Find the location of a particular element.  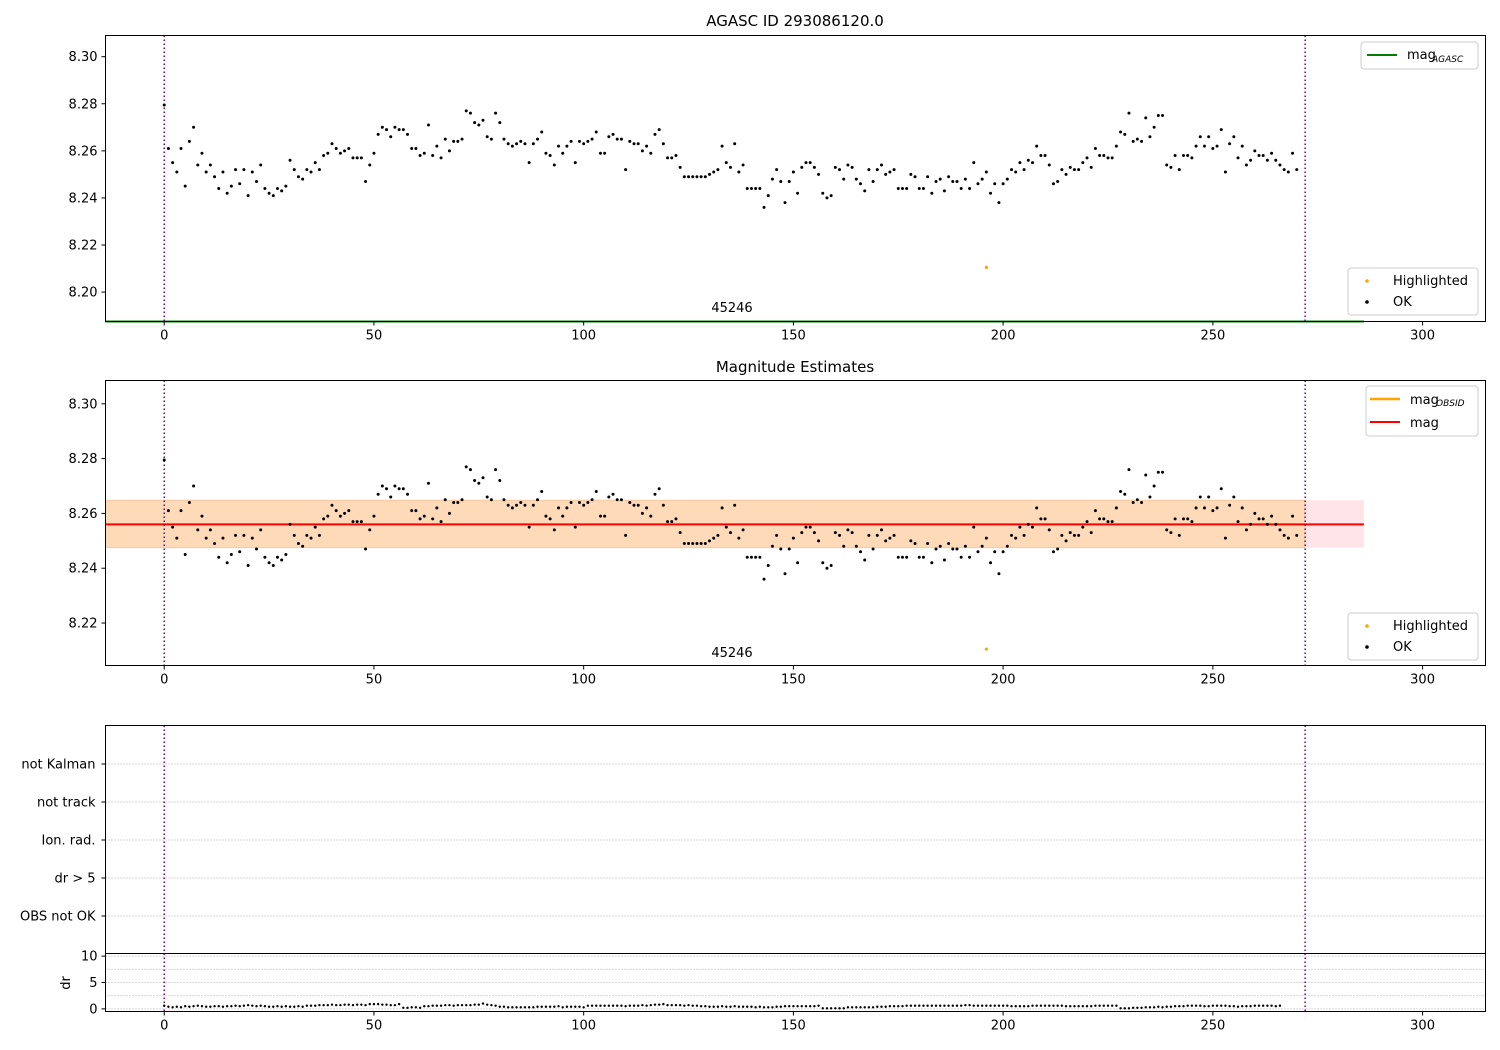

legend-box is located at coordinates (1419, 55).